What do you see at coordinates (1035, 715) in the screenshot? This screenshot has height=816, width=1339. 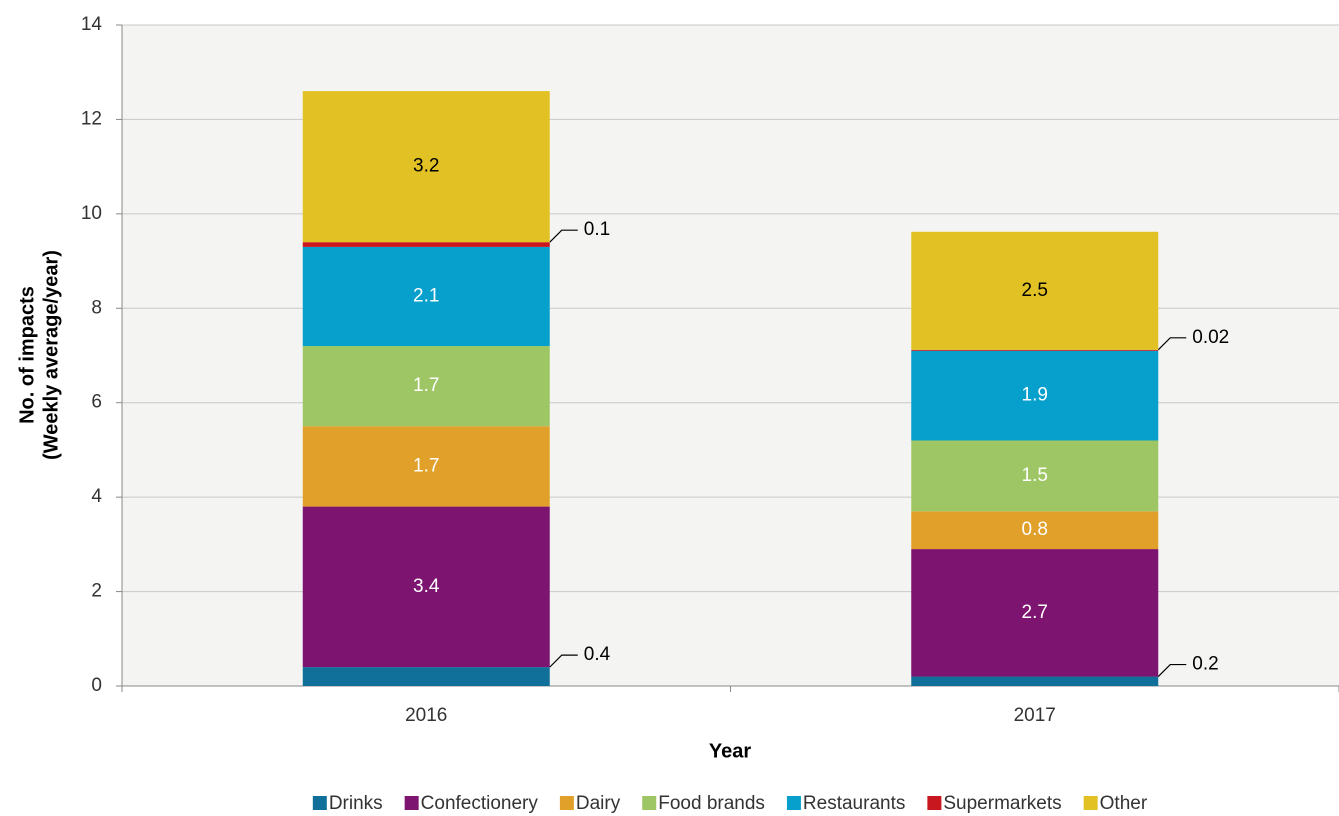 I see `x-tick-label: 2017` at bounding box center [1035, 715].